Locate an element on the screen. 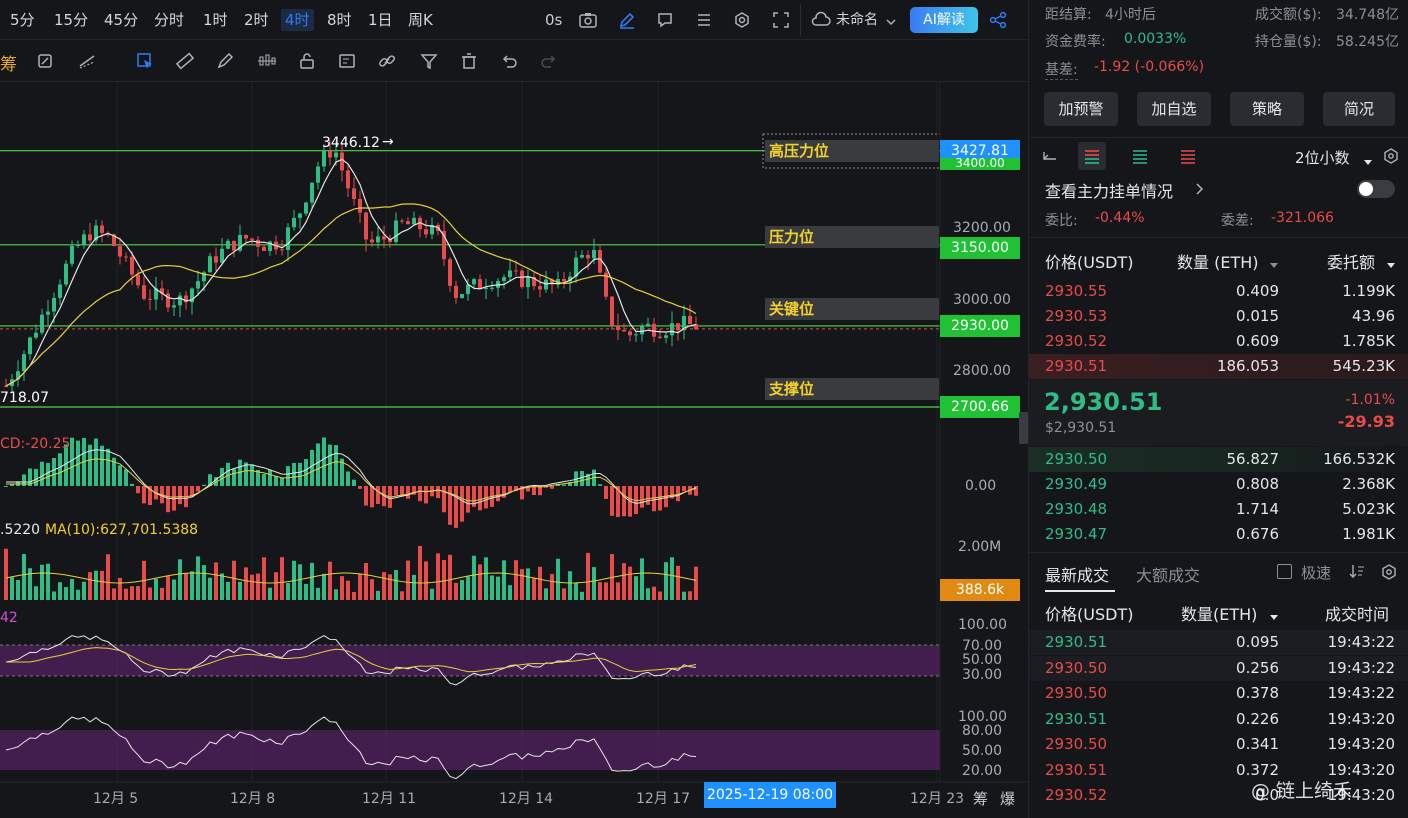 The height and width of the screenshot is (818, 1408). chip-icon: 筹 is located at coordinates (981, 799).